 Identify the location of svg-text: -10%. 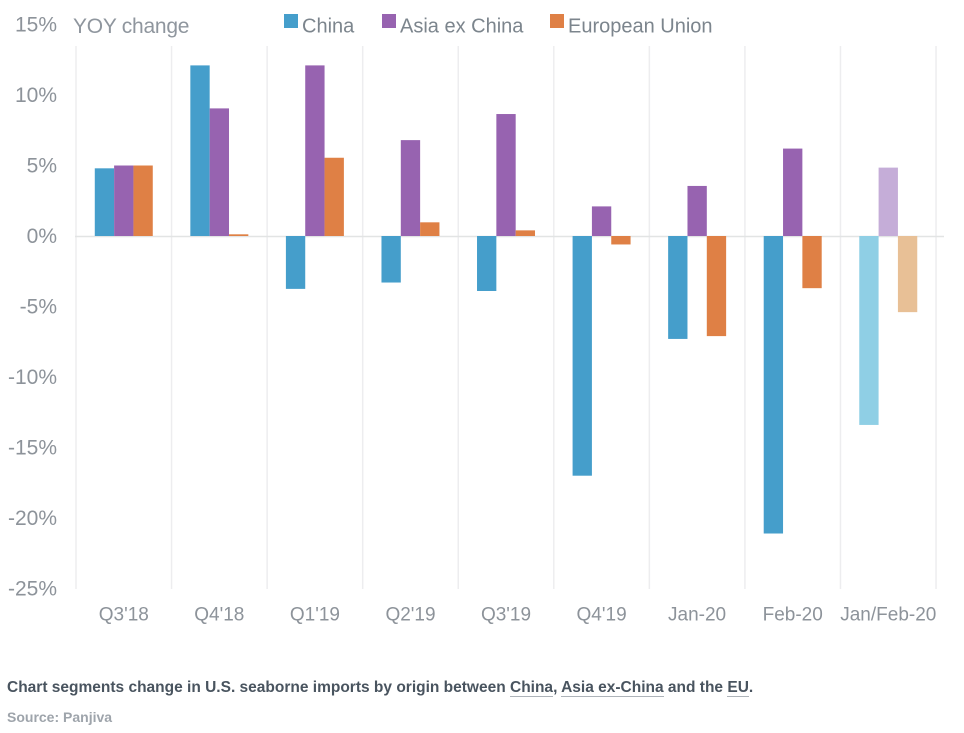
(32, 377).